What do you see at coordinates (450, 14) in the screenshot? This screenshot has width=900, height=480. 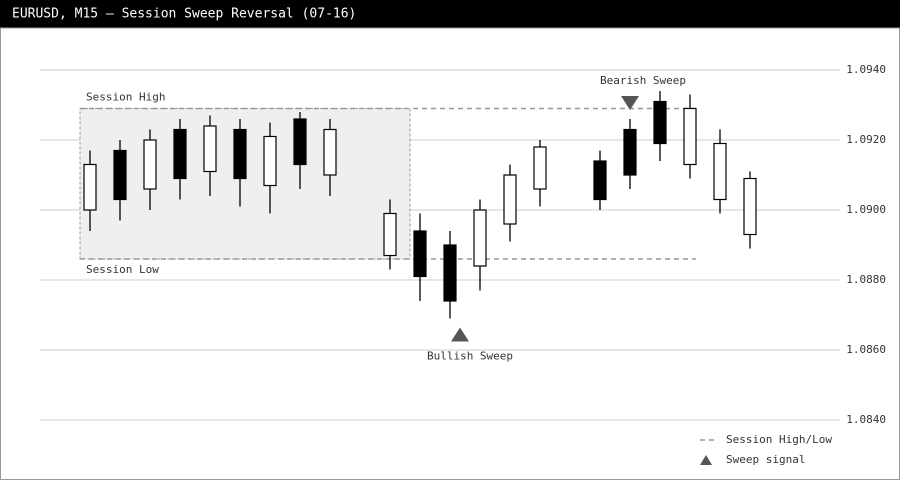 I see `title-bar` at bounding box center [450, 14].